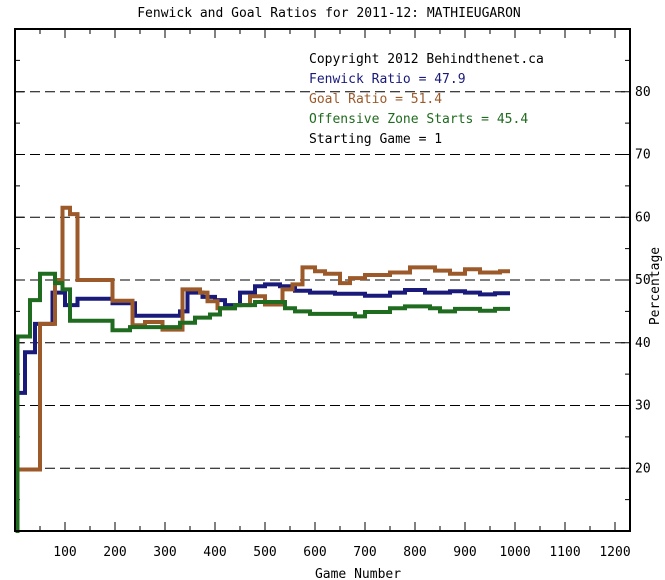  Describe the element at coordinates (364, 552) in the screenshot. I see `x-tick-label: 700` at that location.